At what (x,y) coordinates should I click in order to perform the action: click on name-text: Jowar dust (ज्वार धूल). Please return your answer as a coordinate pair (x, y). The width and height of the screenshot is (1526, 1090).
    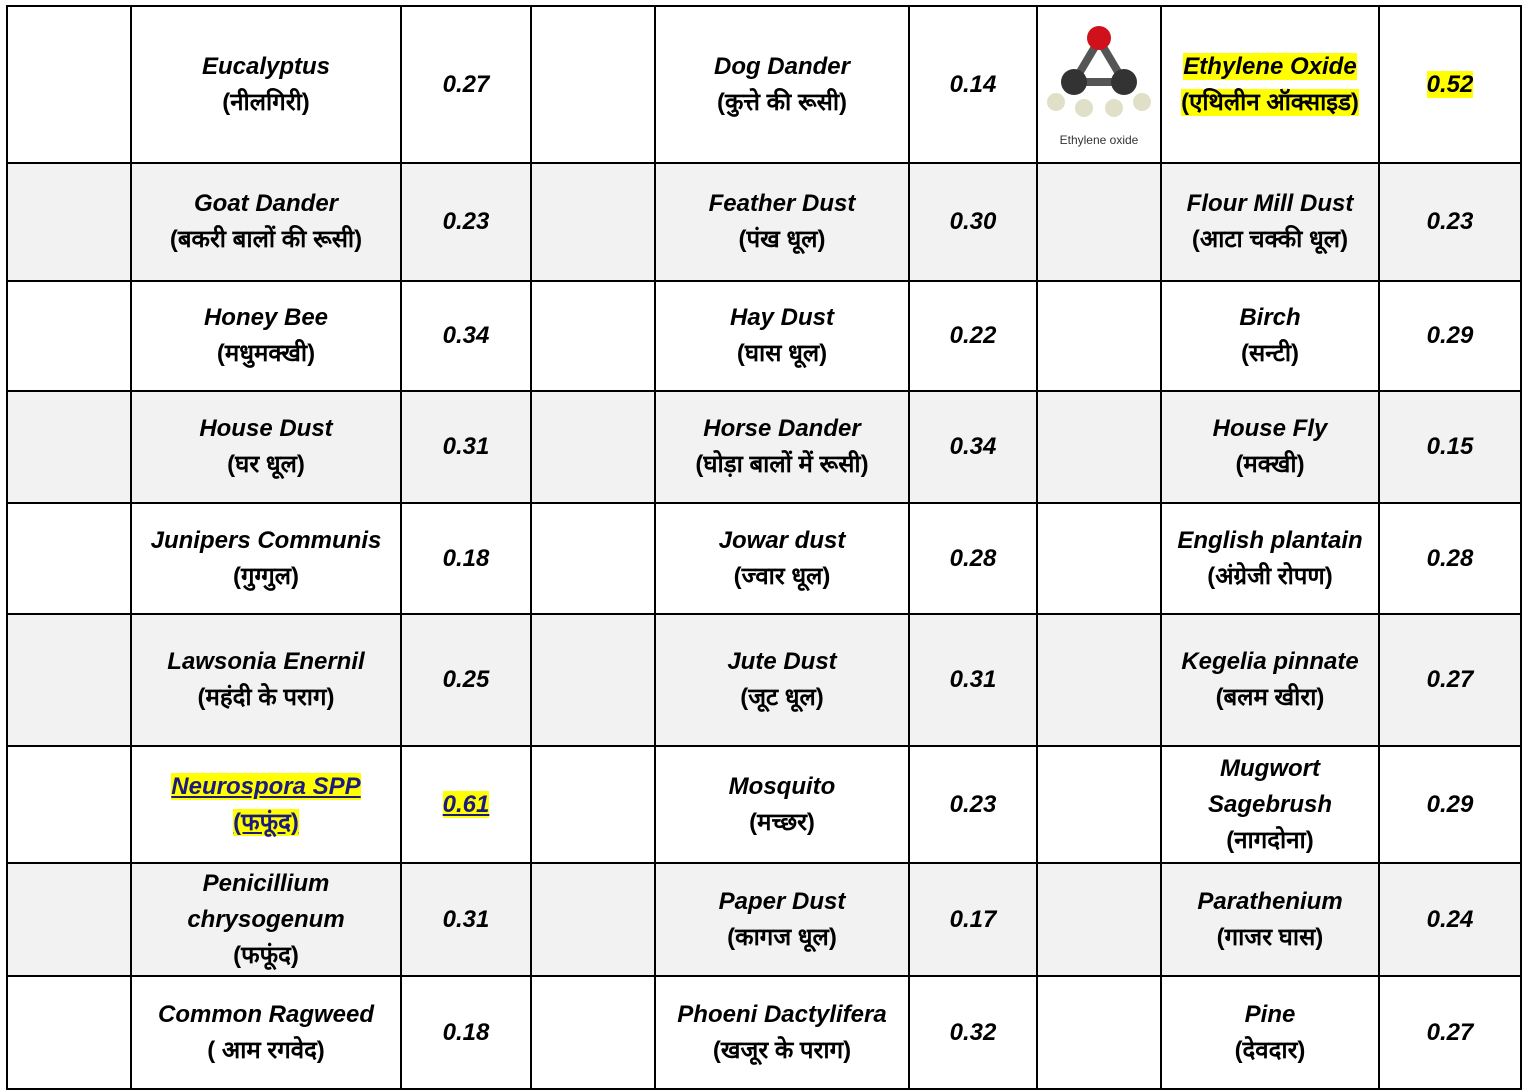
    Looking at the image, I should click on (782, 558).